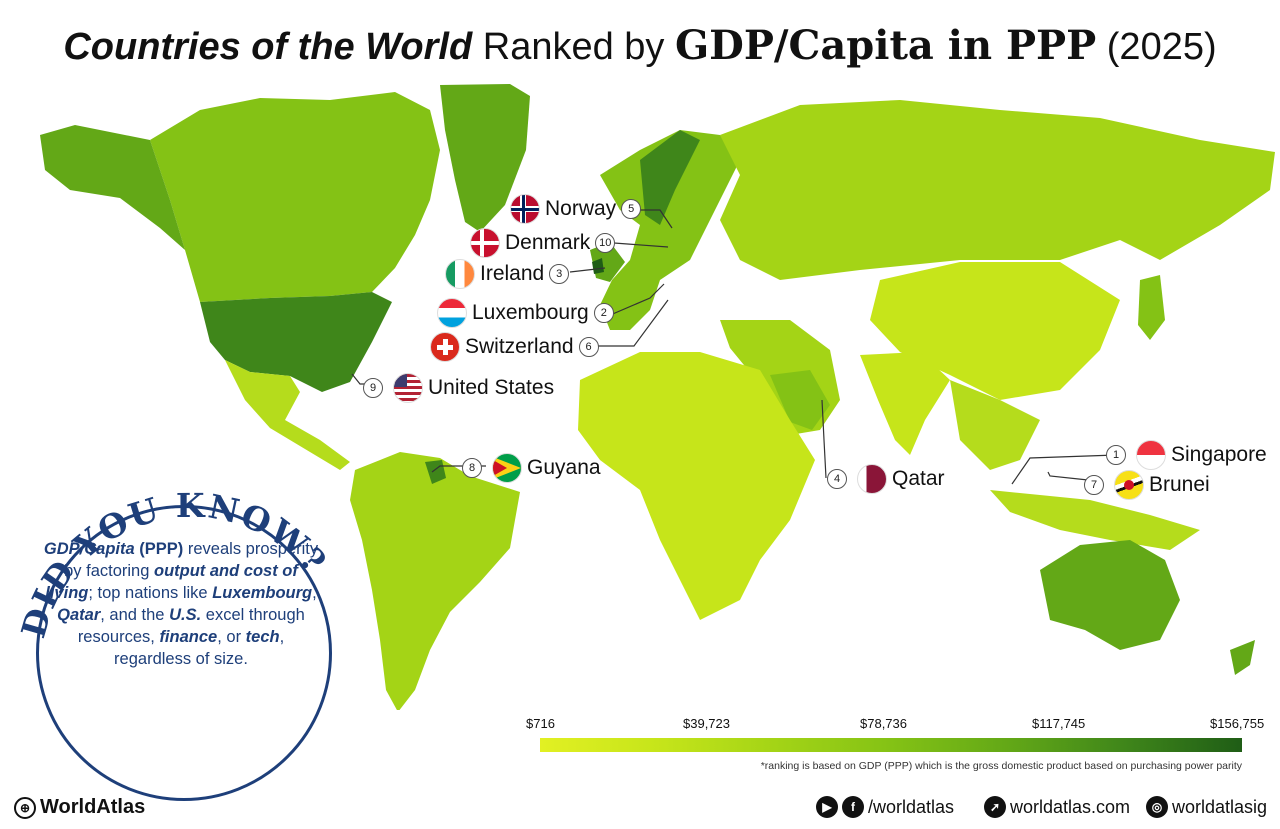  I want to click on dyk-s8: Qatar, so click(79, 615).